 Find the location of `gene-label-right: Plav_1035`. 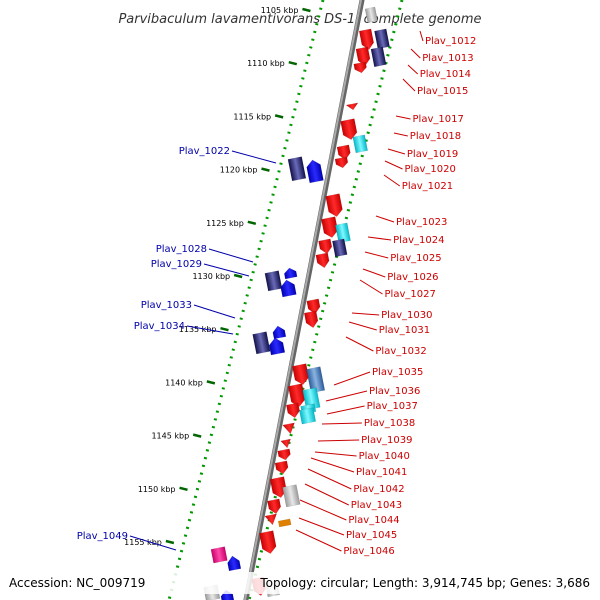

gene-label-right: Plav_1035 is located at coordinates (397, 372).